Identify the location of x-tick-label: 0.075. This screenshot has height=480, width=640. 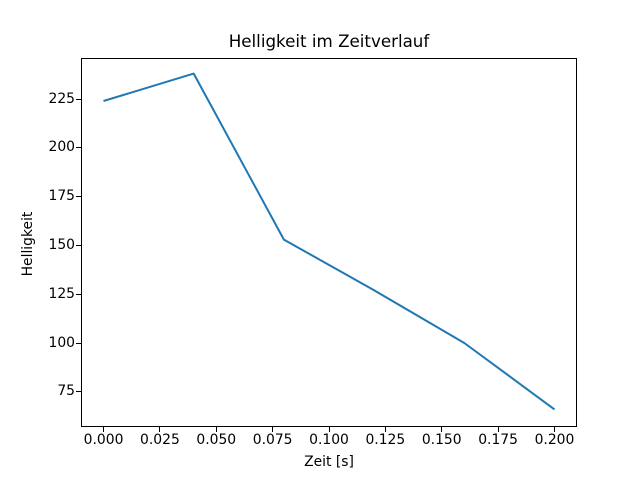
(272, 440).